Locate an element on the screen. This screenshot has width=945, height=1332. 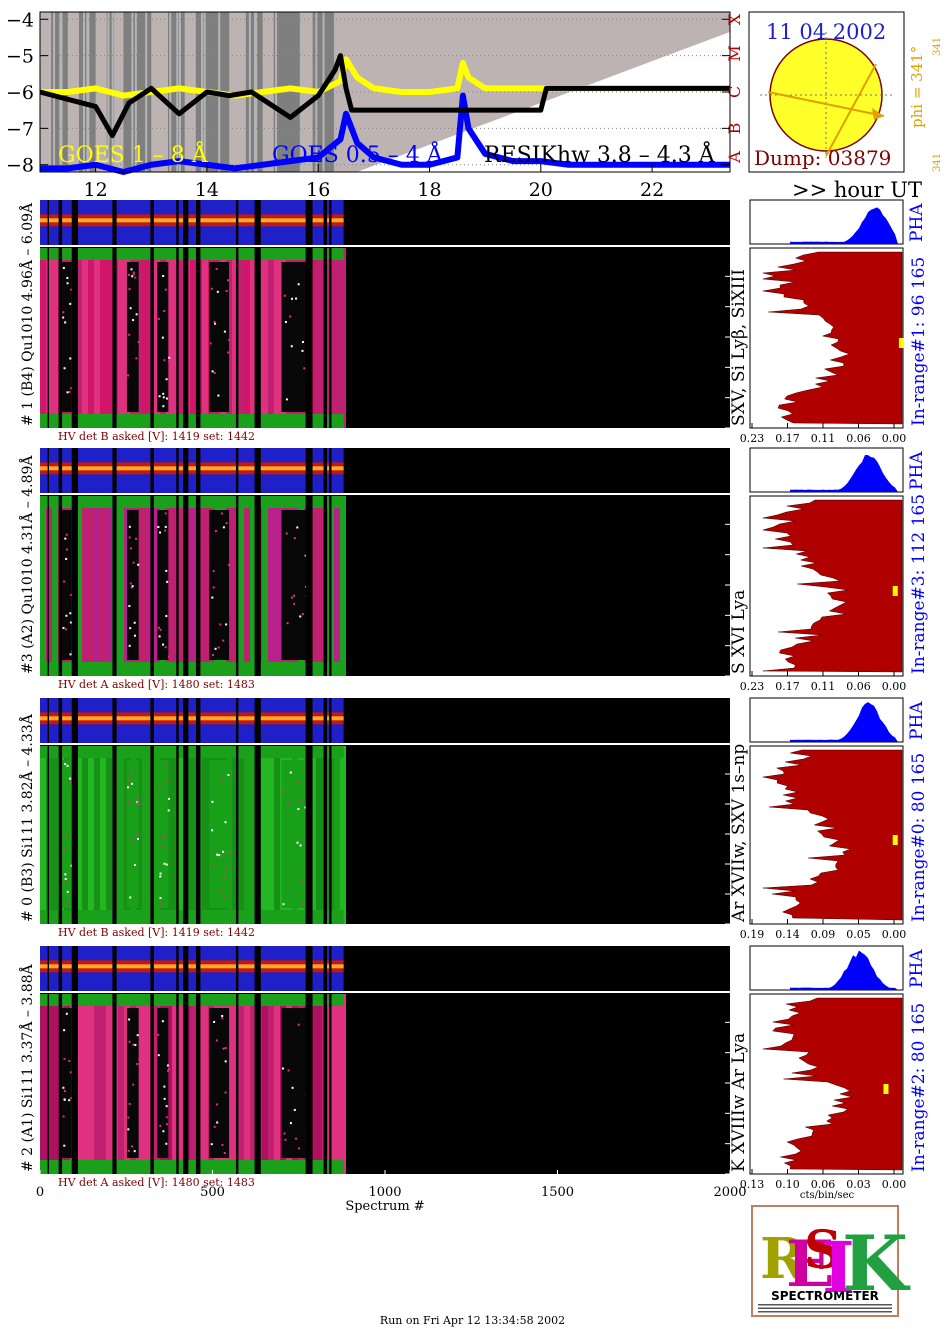
in-range-label: In-range#2: 80 165 is located at coordinates (919, 1087).